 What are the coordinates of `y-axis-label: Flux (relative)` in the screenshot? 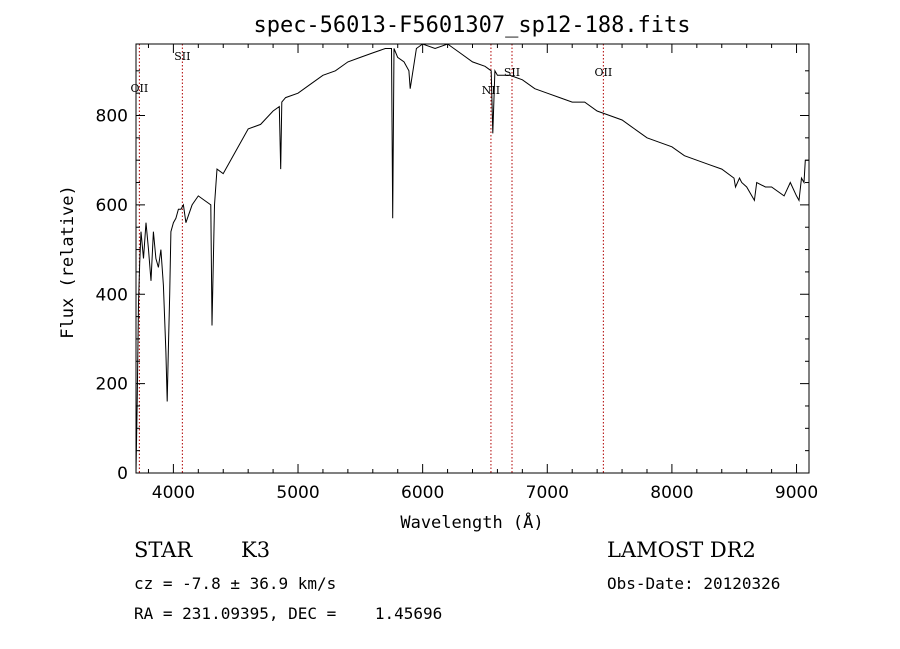 It's located at (68, 262).